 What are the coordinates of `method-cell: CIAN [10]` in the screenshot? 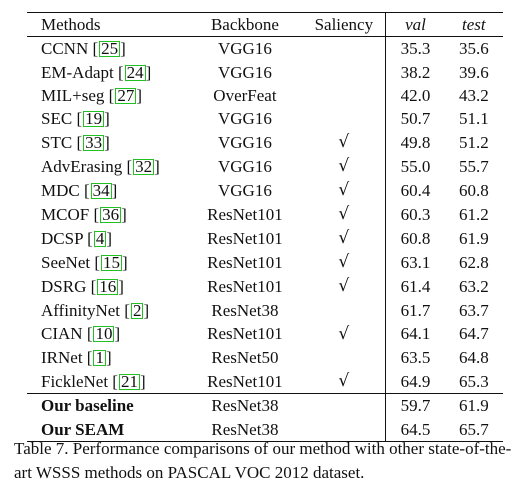 It's located at (107, 334).